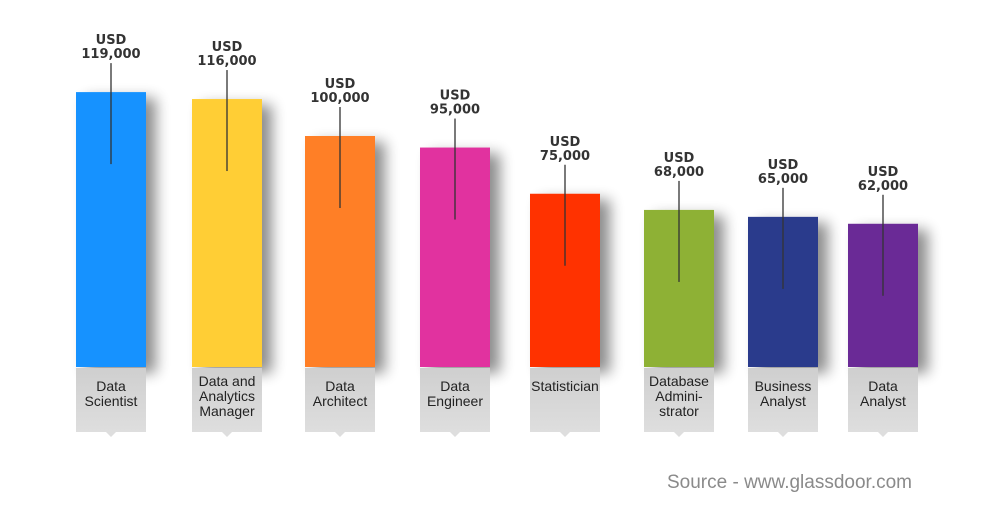 Image resolution: width=1000 pixels, height=528 pixels. I want to click on value-label-amount: 75,000, so click(565, 156).